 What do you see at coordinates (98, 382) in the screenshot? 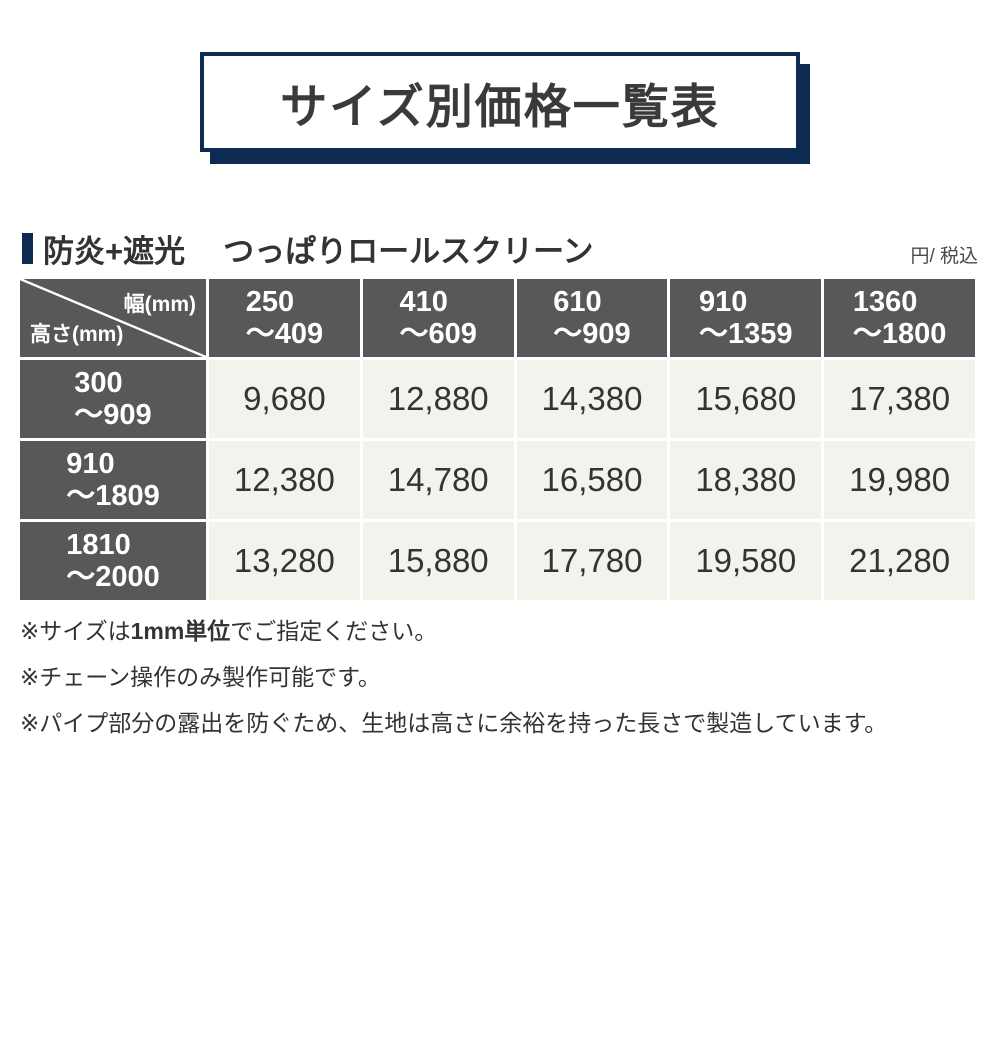
I see `row-range-from: 300` at bounding box center [98, 382].